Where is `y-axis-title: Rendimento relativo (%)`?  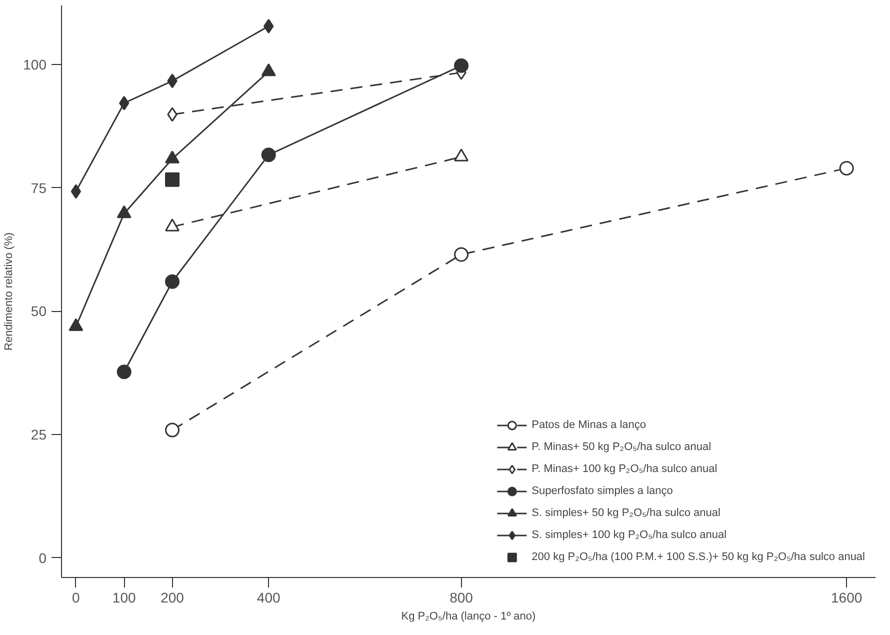
y-axis-title: Rendimento relativo (%) is located at coordinates (9, 291).